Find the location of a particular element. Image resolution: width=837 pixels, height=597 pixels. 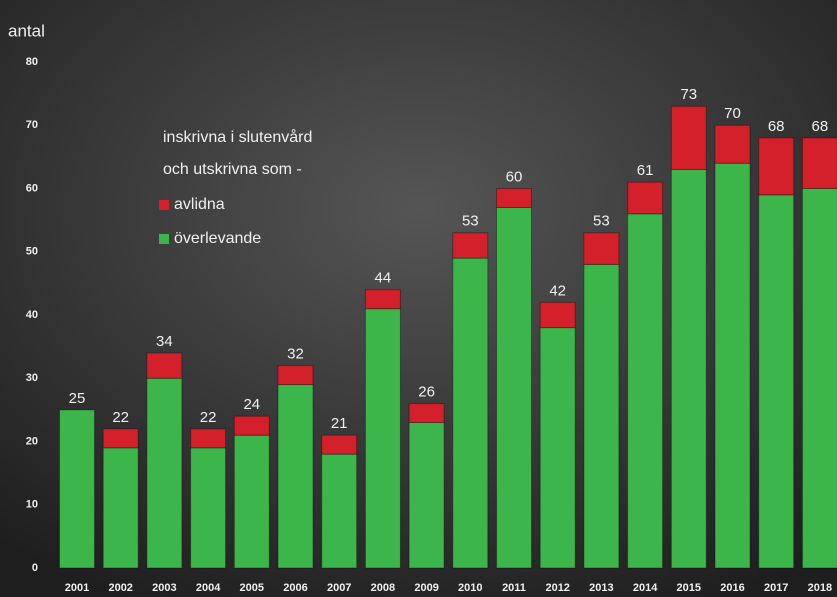

total-label: 60 is located at coordinates (514, 176).